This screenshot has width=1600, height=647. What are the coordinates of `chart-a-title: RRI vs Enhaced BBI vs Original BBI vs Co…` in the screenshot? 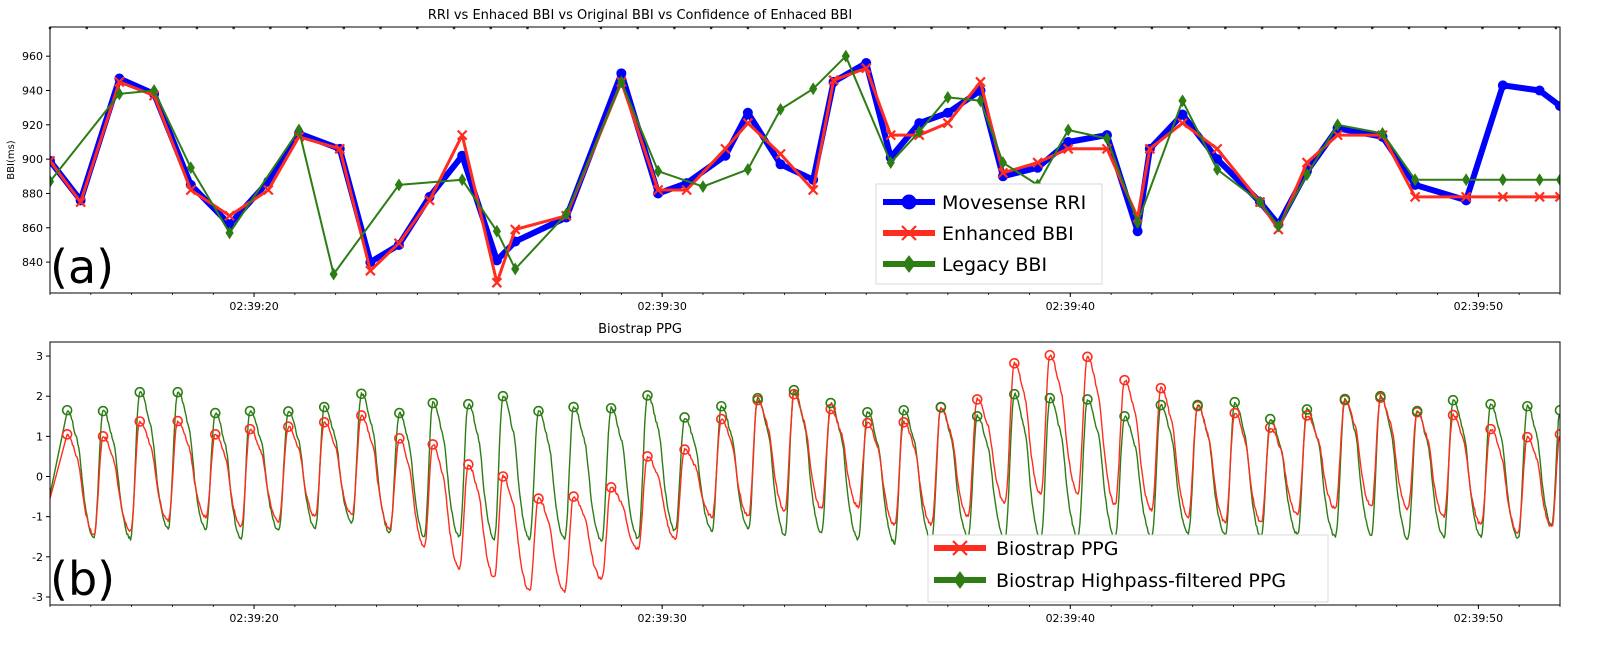 It's located at (640, 15).